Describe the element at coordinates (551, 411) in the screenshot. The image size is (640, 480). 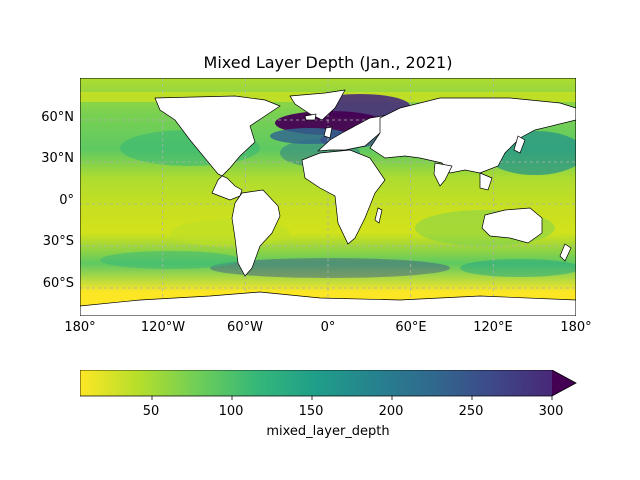
I see `colorbar-tick-300: 300` at that location.